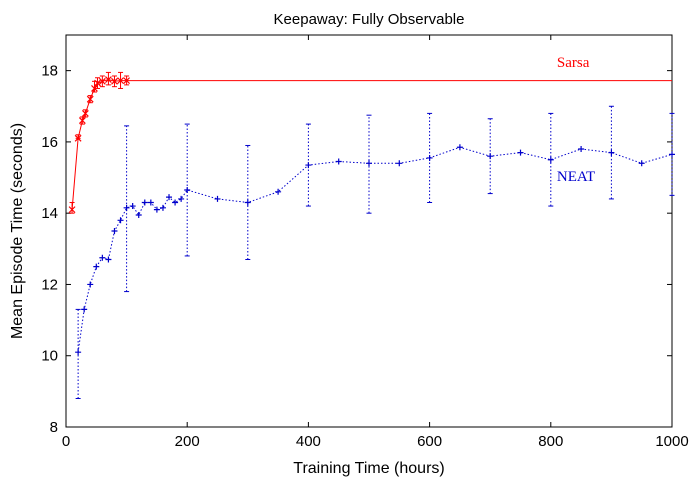  Describe the element at coordinates (187, 441) in the screenshot. I see `x-tick-label: 200` at that location.